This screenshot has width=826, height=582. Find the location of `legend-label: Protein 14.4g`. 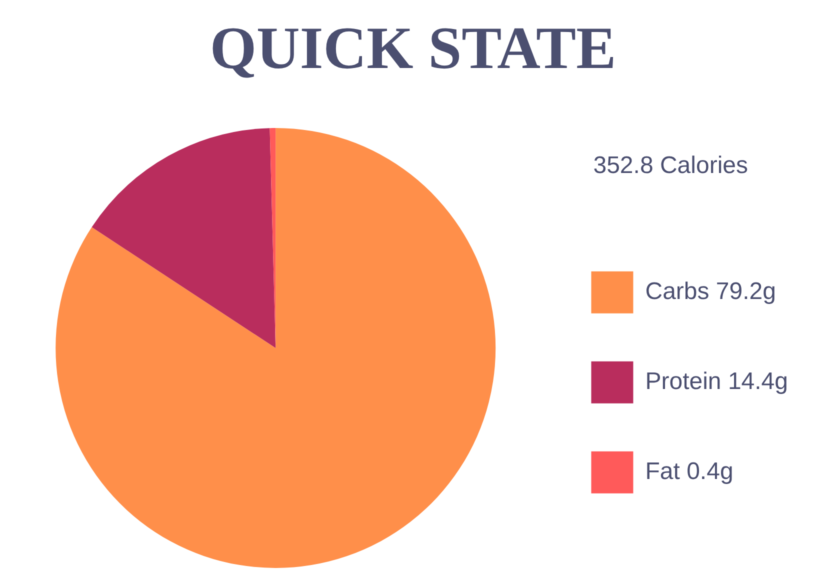

legend-label: Protein 14.4g is located at coordinates (716, 382).